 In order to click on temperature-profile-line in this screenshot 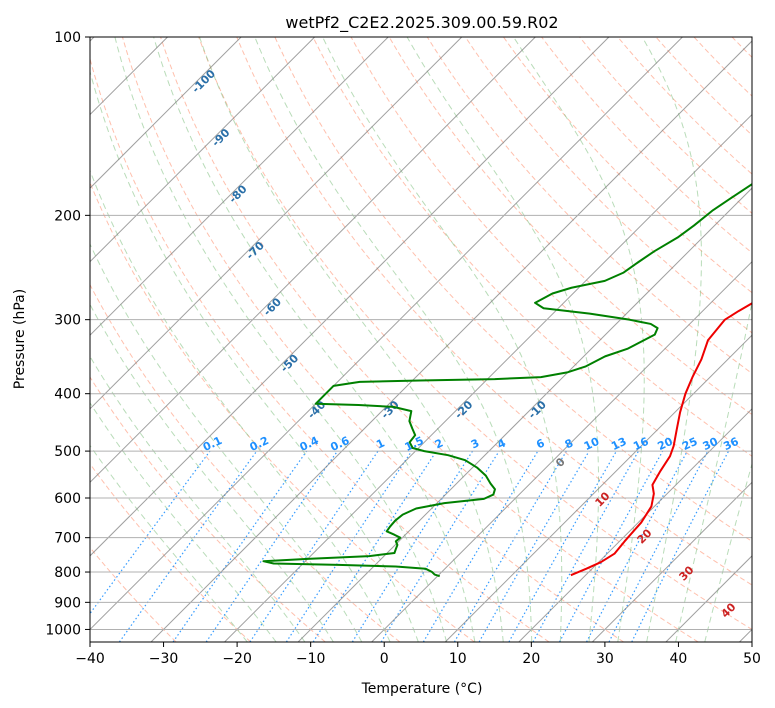, I will do `click(661, 439)`.